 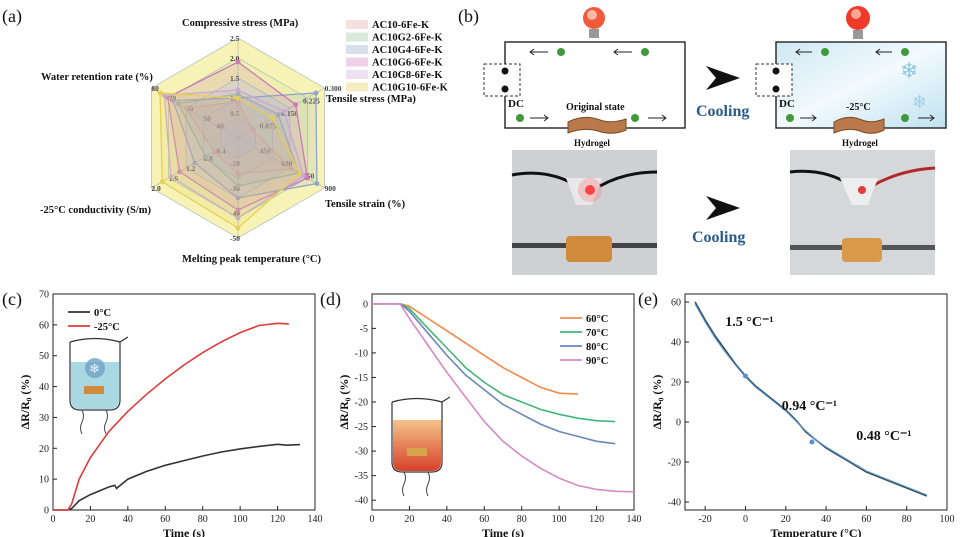 I want to click on snowflake-icon: ❄, so click(x=909, y=70).